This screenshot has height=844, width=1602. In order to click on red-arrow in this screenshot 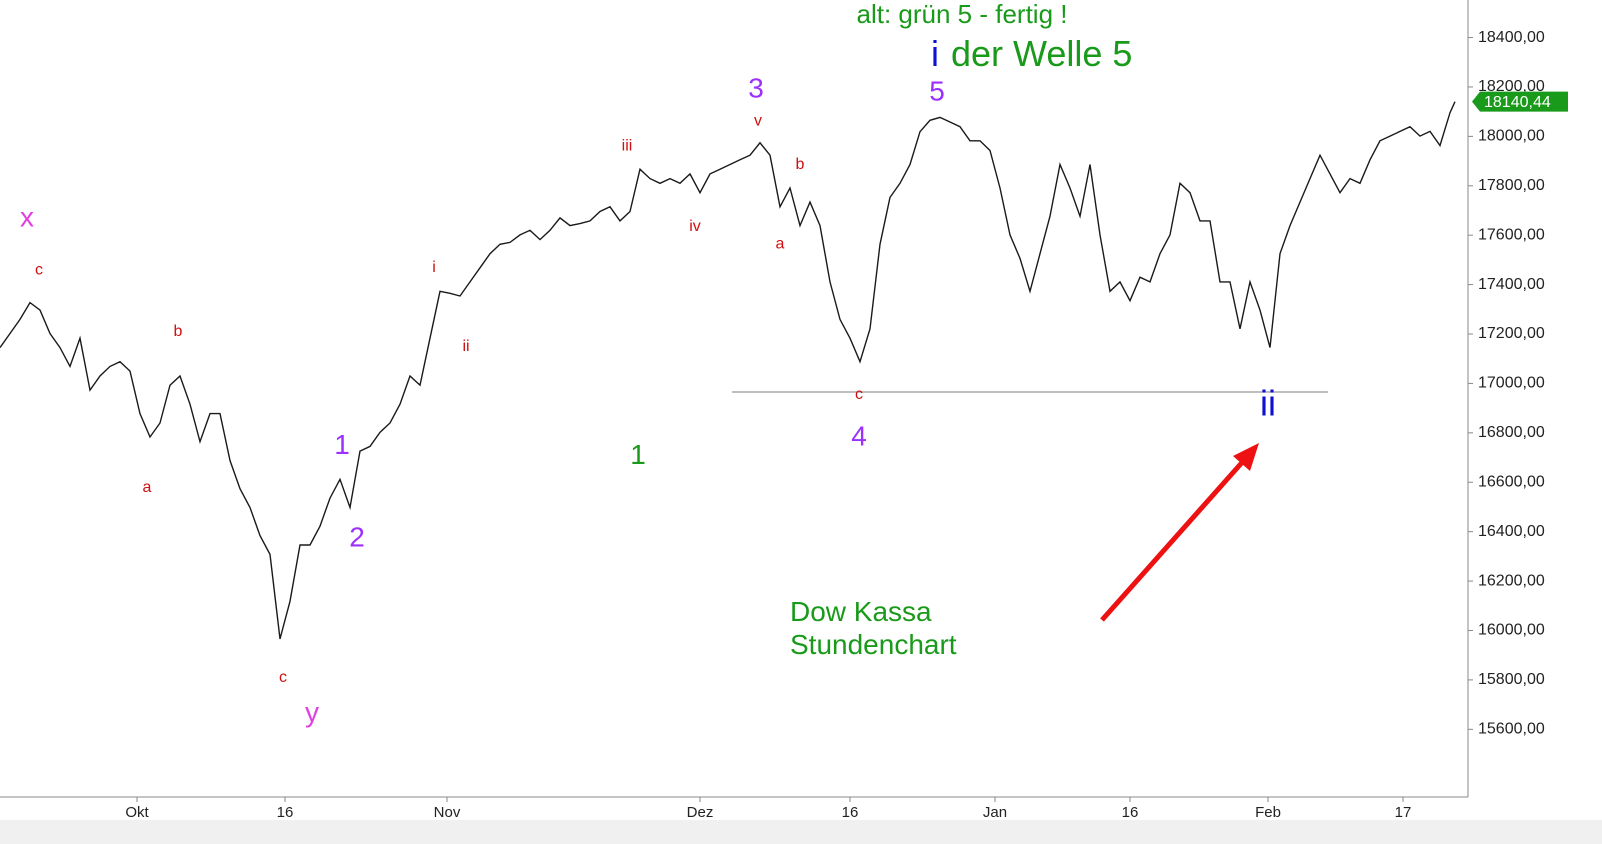, I will do `click(1179, 532)`.